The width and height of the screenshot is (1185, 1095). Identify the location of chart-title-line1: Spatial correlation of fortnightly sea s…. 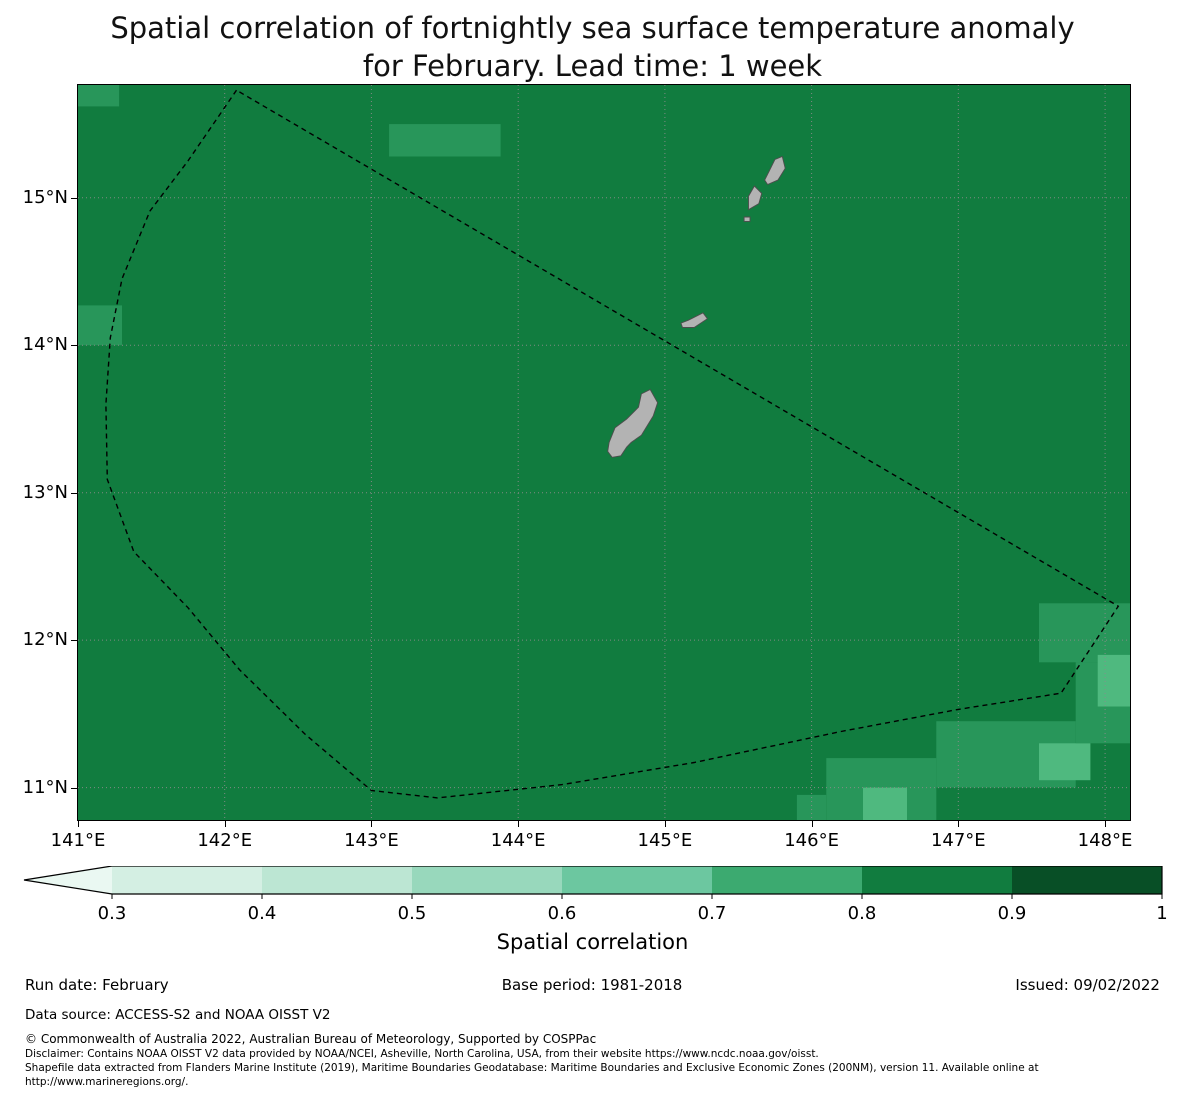
(592, 28).